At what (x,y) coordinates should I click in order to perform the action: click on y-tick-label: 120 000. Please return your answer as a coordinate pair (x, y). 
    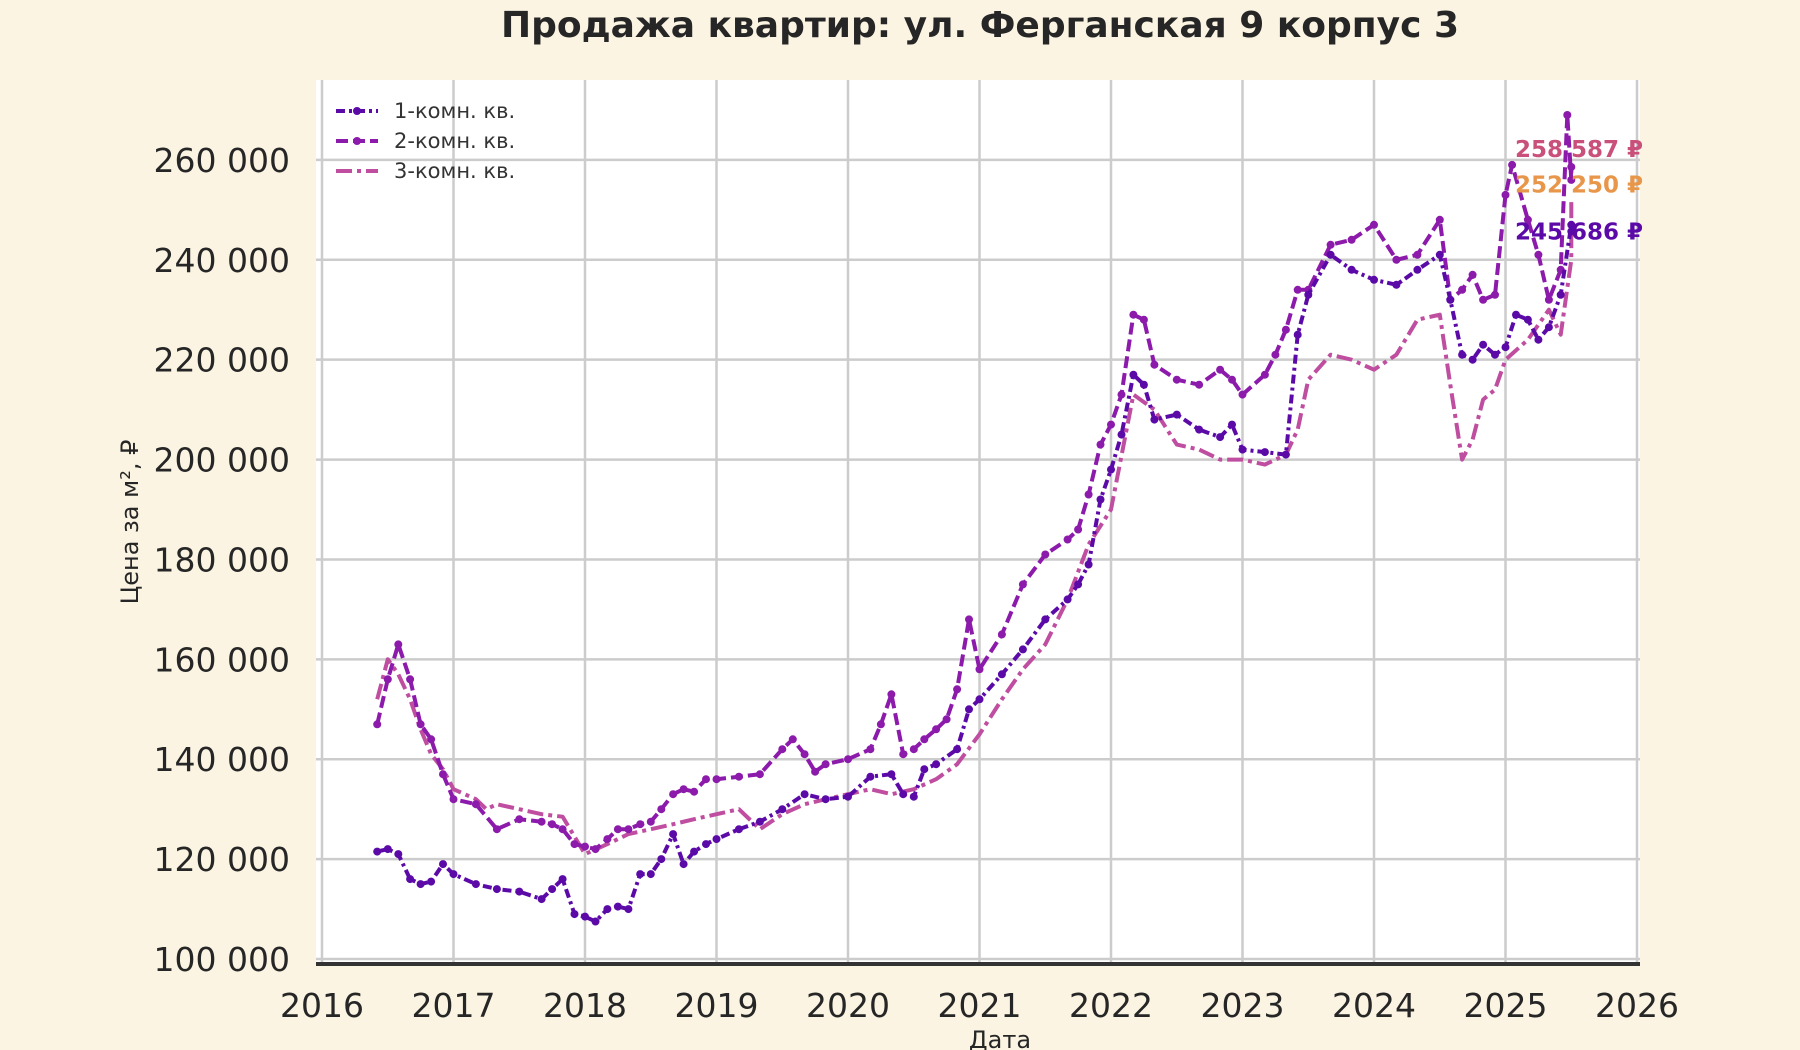
    Looking at the image, I should click on (222, 859).